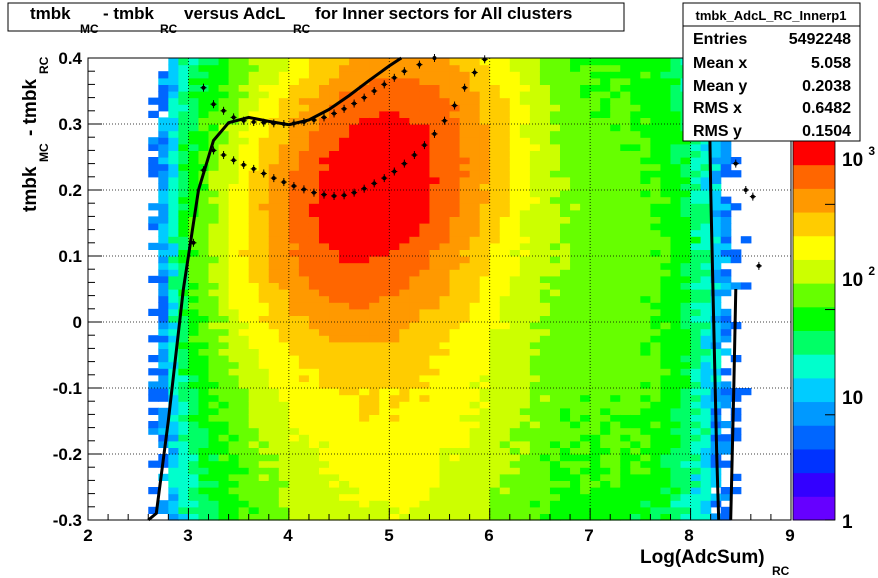 The height and width of the screenshot is (578, 878). Describe the element at coordinates (814, 200) in the screenshot. I see `colorbar-segment` at that location.